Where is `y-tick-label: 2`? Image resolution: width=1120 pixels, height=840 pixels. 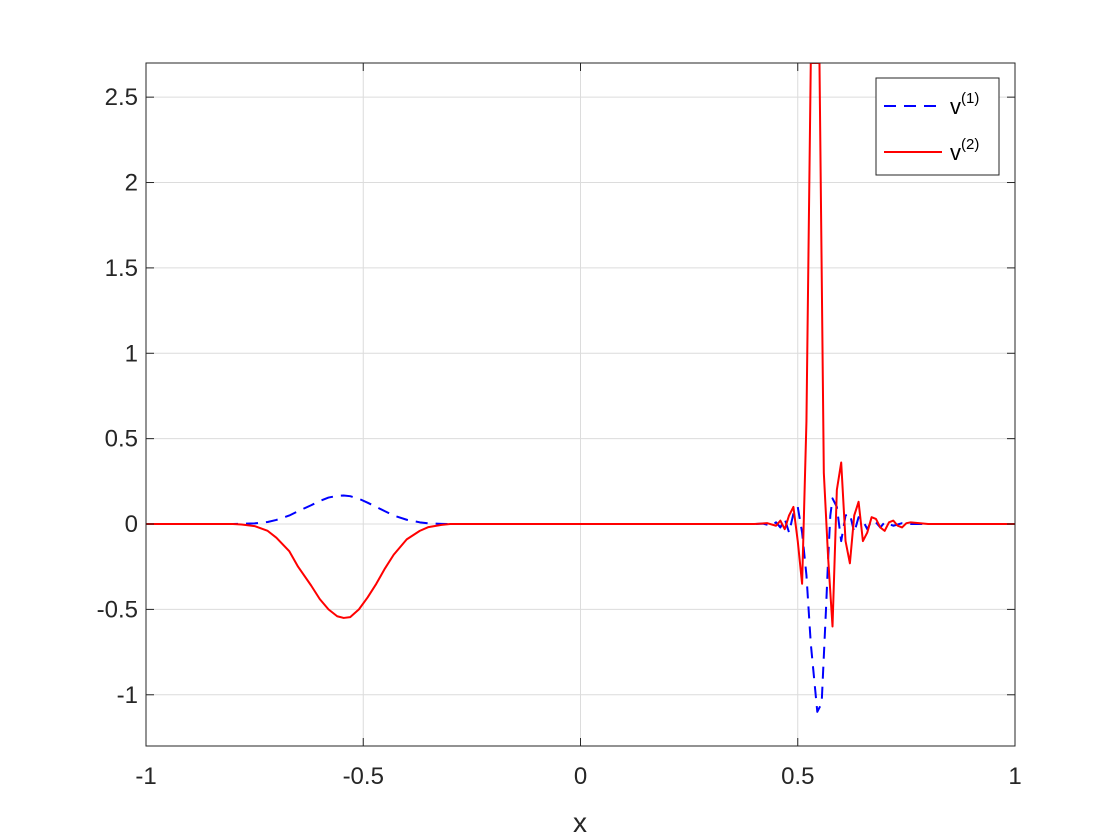 y-tick-label: 2 is located at coordinates (131, 183).